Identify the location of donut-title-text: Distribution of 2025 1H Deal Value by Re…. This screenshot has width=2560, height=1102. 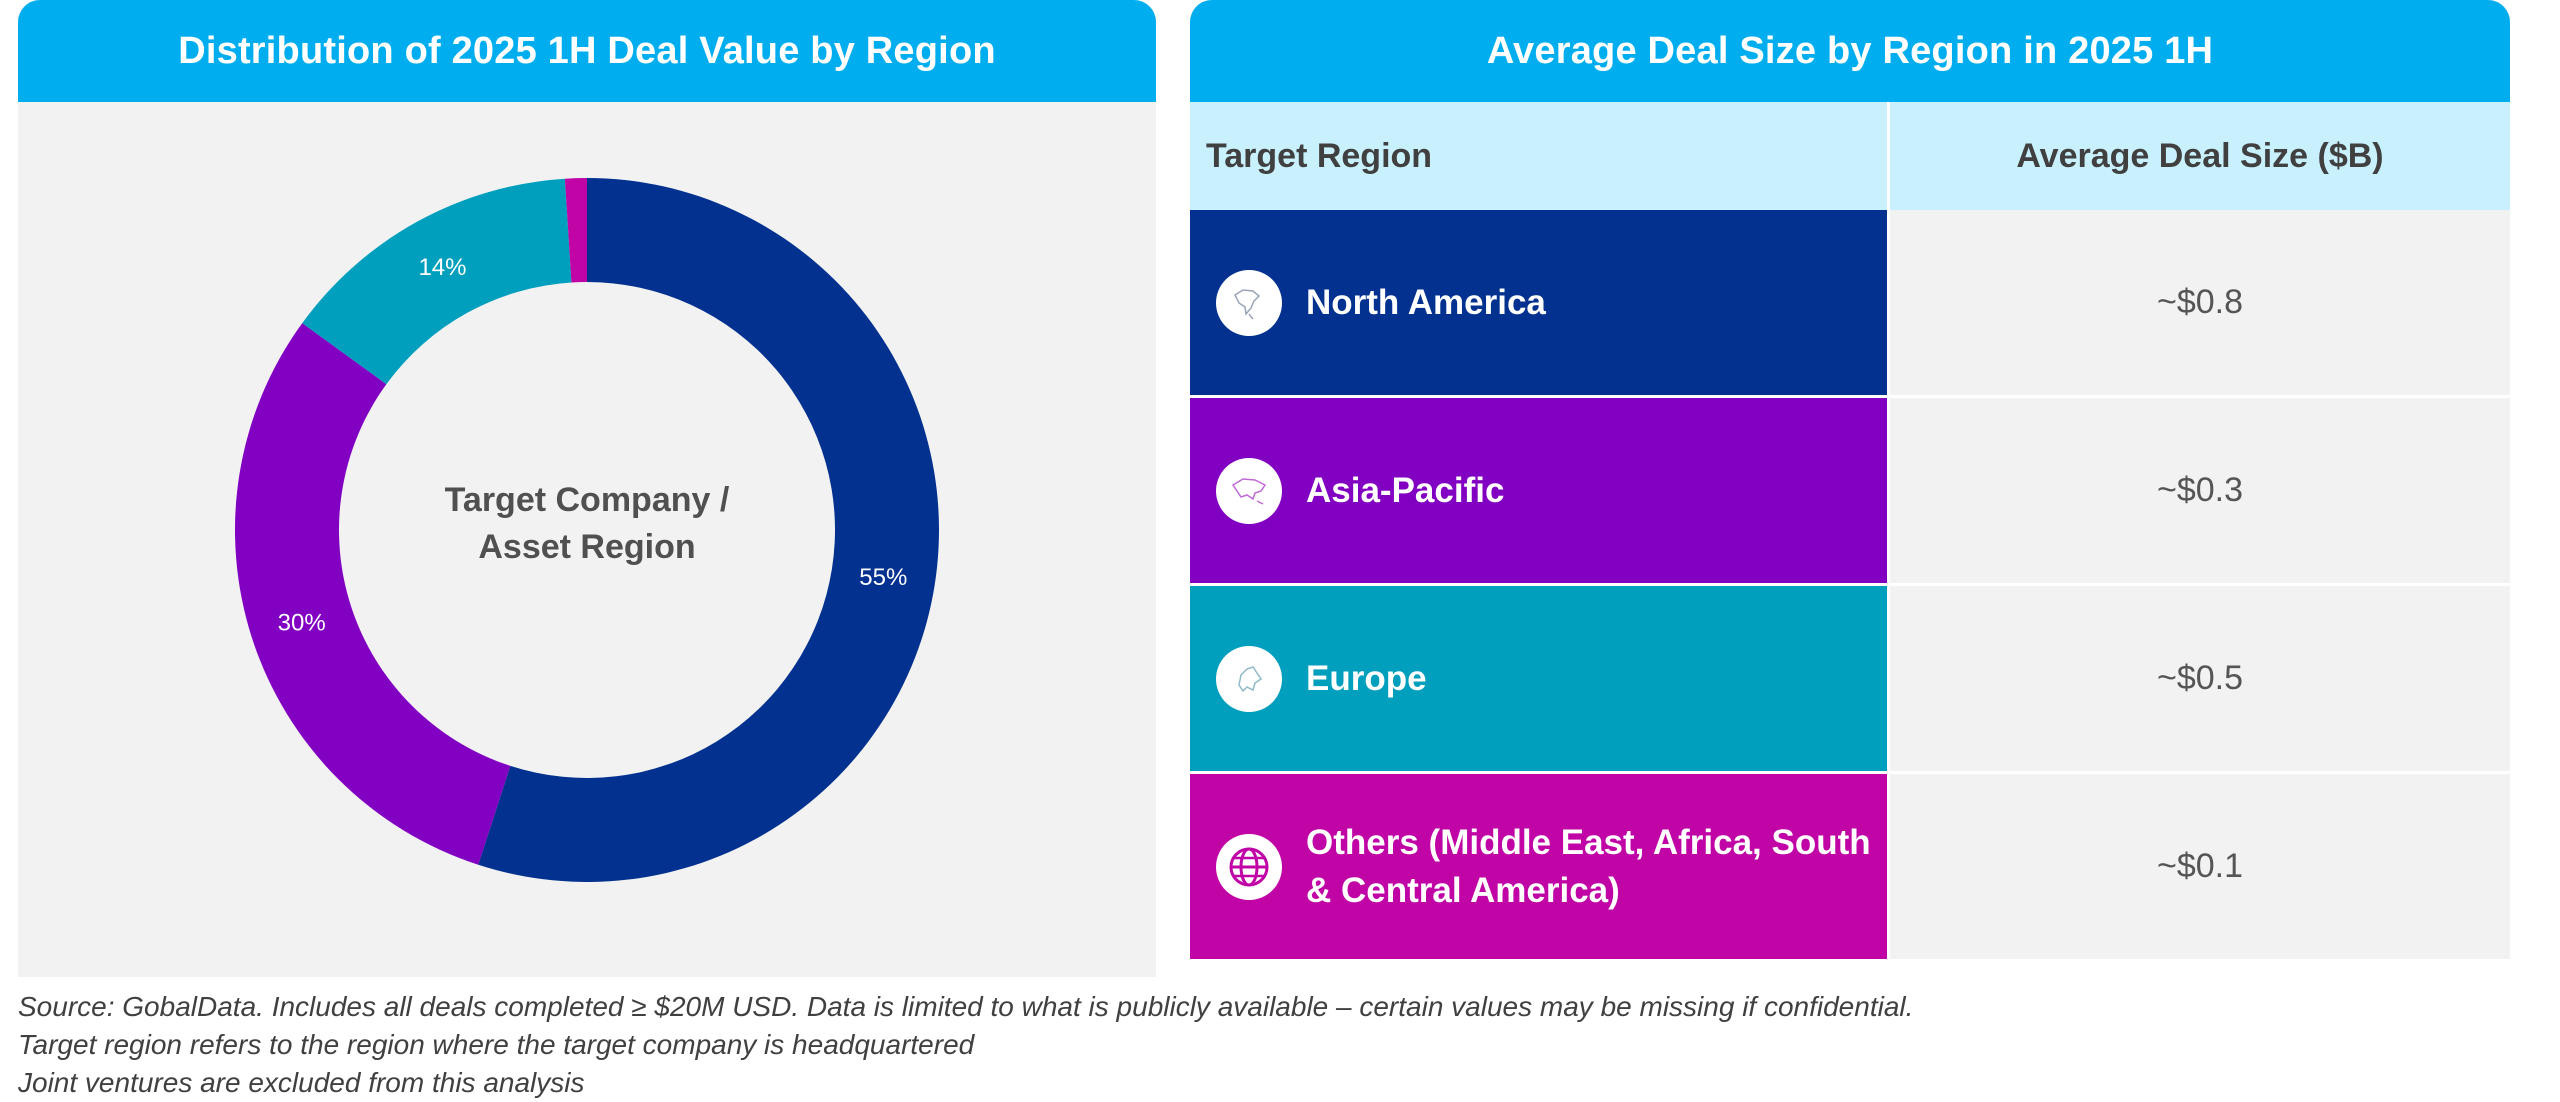
(587, 50).